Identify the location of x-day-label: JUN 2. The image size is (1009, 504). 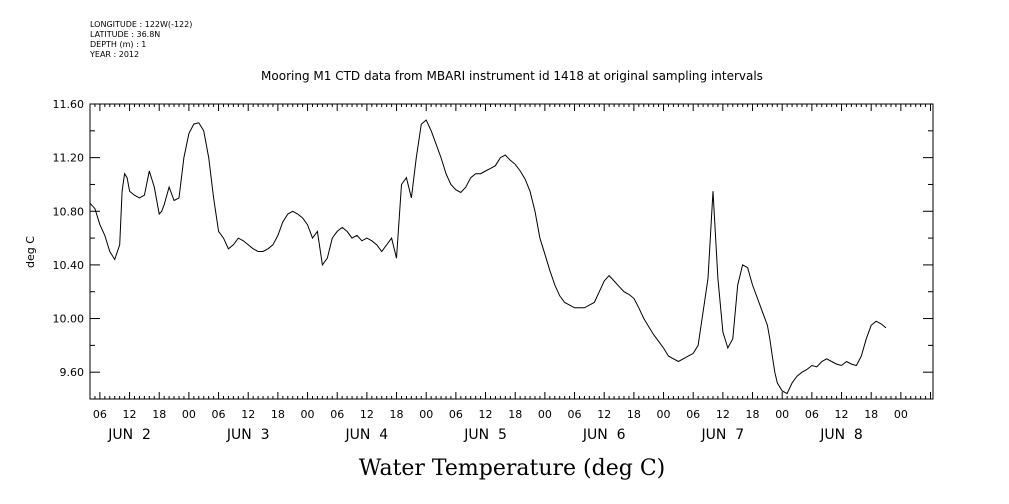
(129, 435).